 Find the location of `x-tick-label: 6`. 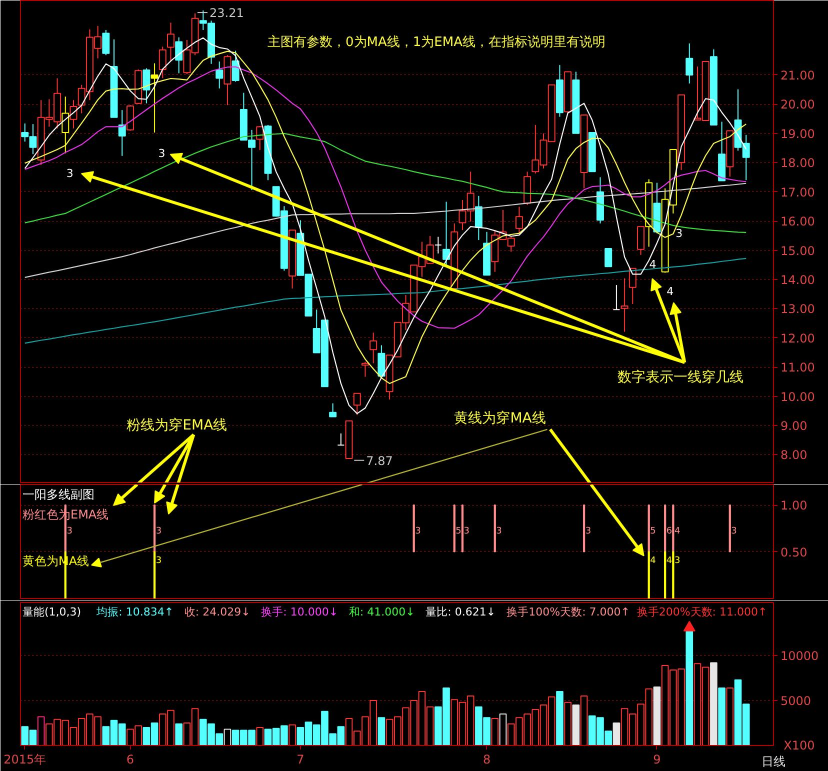

x-tick-label: 6 is located at coordinates (130, 759).